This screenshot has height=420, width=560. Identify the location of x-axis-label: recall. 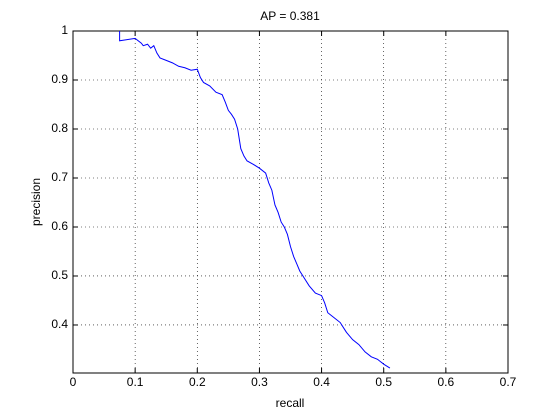
(290, 403).